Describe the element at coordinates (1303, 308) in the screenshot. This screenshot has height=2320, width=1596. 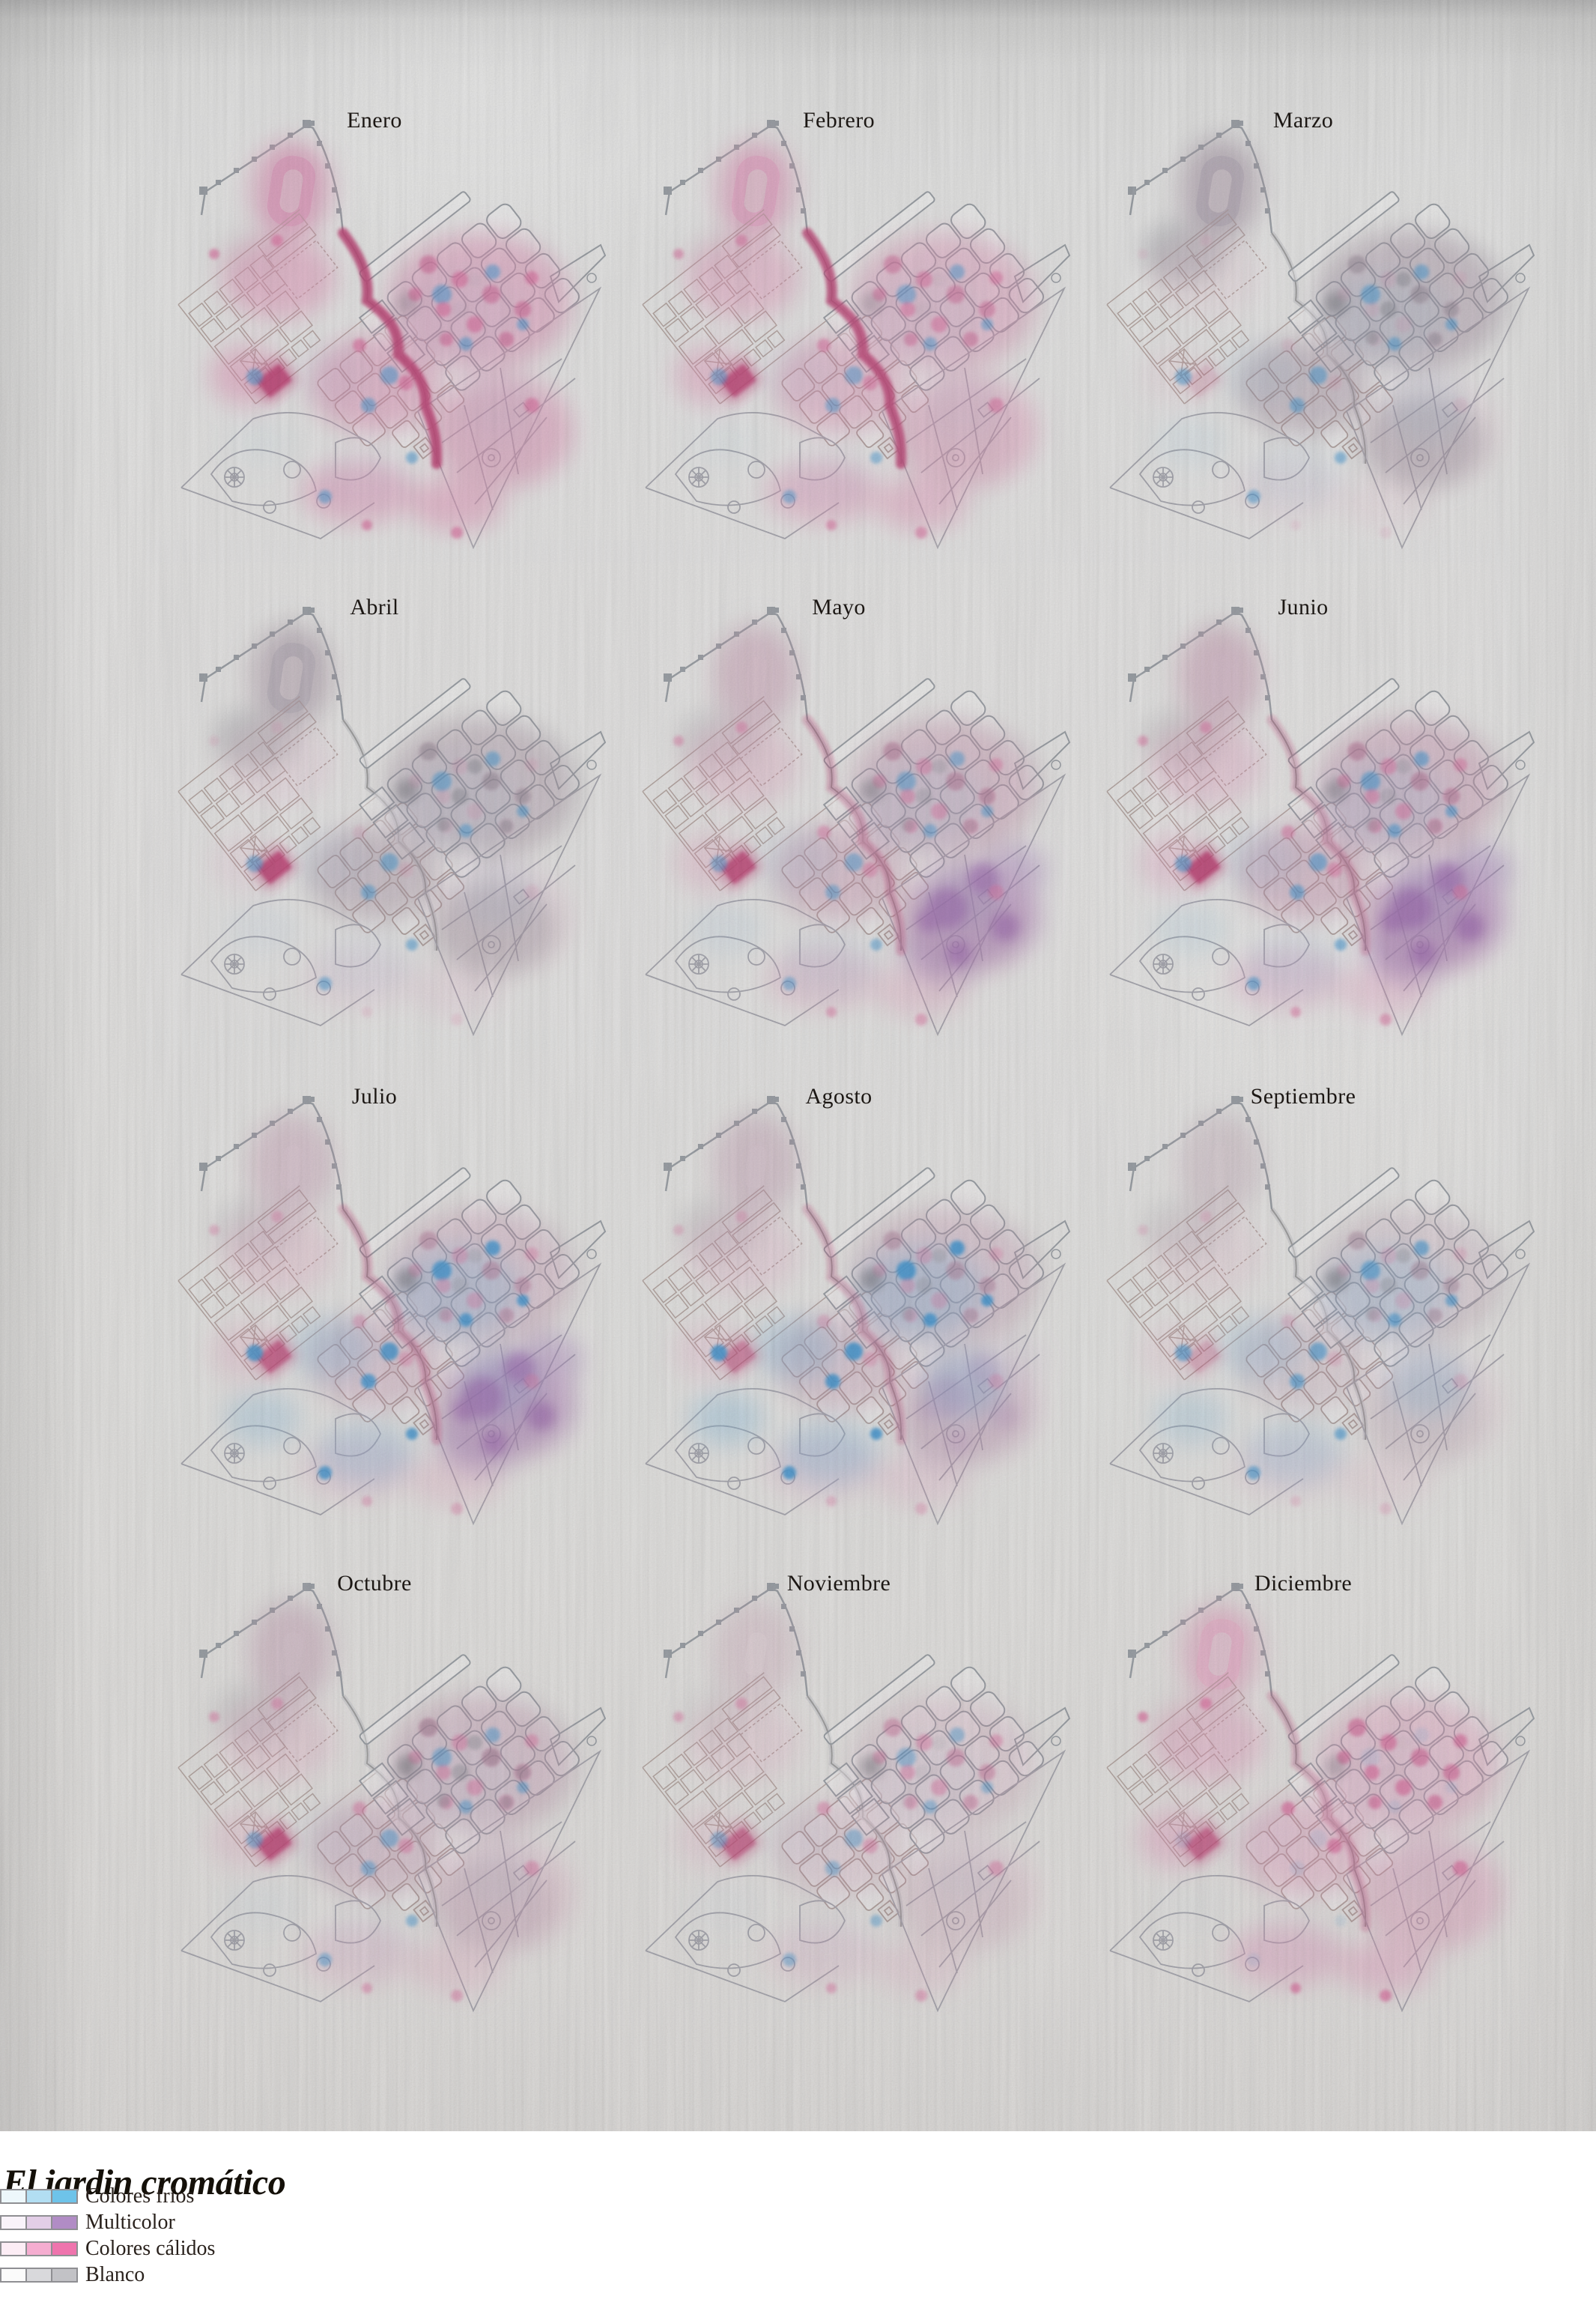
I see `month-card-marzo: Marzo` at that location.